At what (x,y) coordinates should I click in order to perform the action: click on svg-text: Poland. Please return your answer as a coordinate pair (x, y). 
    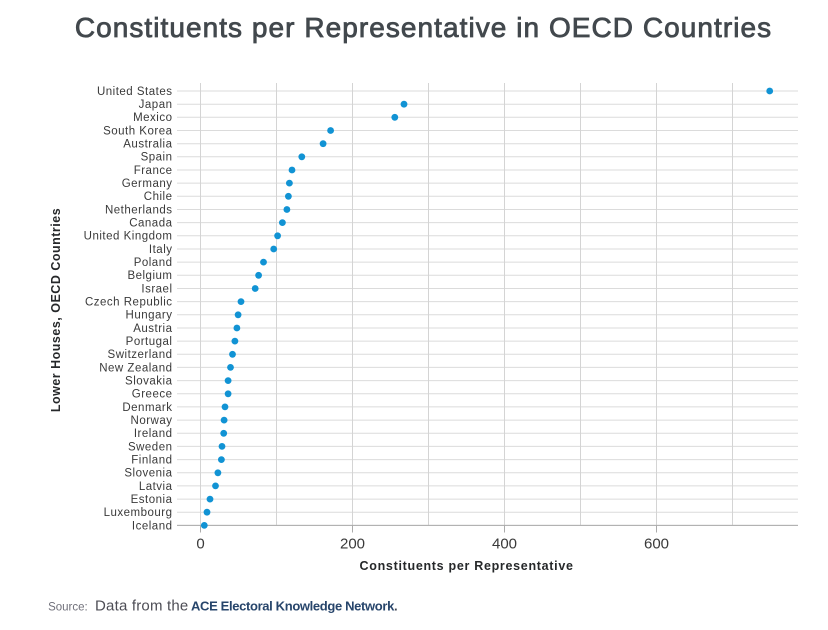
    Looking at the image, I should click on (153, 263).